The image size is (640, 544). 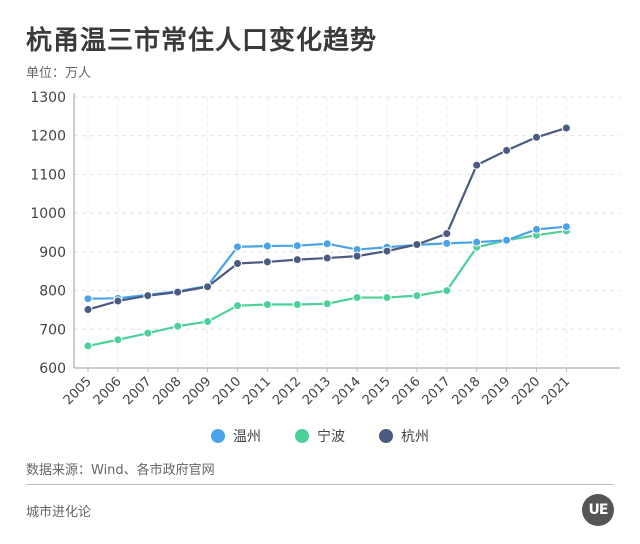 What do you see at coordinates (48, 98) in the screenshot?
I see `y-tick-label: 1300` at bounding box center [48, 98].